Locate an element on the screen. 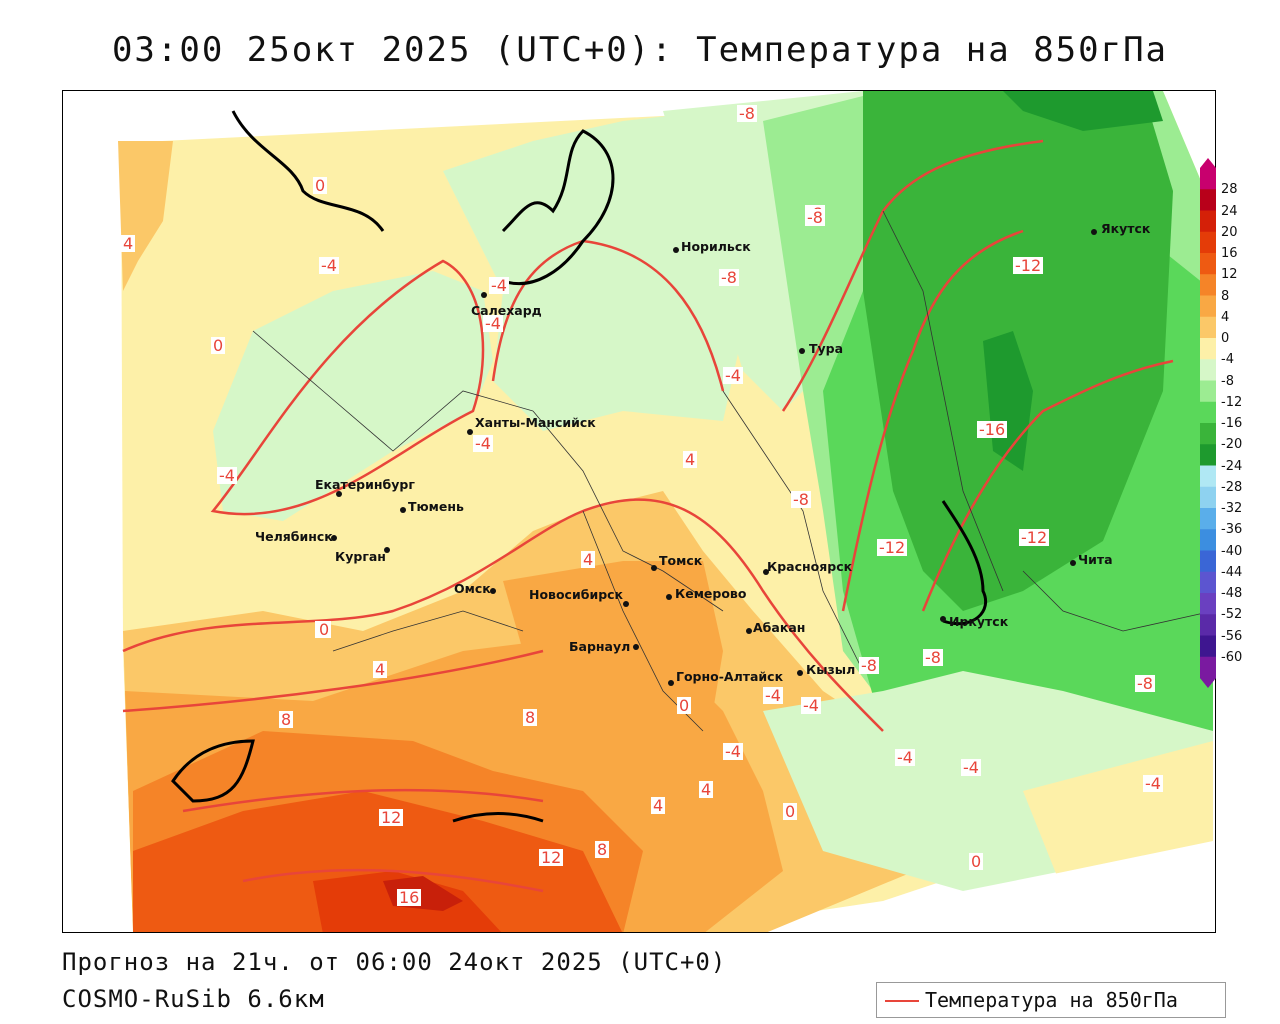 This screenshot has height=1024, width=1280. colorbar-tick-label: -12 is located at coordinates (1232, 402).